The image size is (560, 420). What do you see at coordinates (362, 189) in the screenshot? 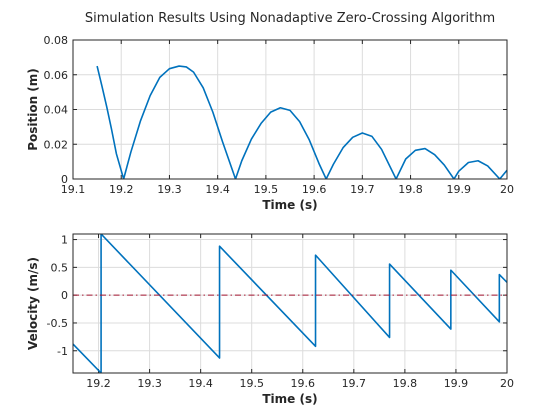
I see `position-x-tick-label: 19.7` at bounding box center [362, 189].